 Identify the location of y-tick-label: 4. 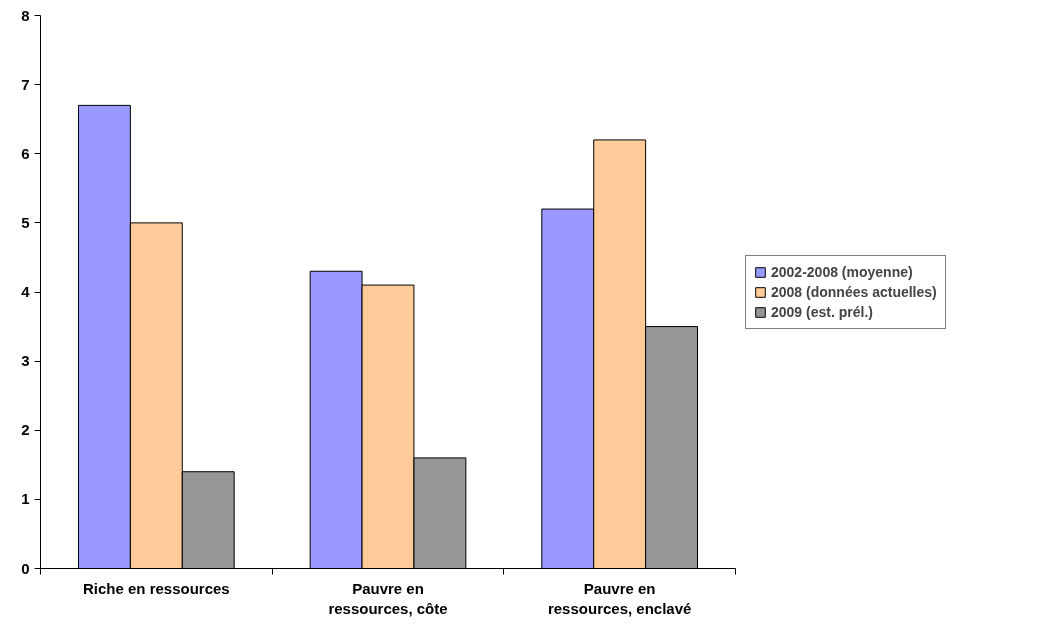
(26, 291).